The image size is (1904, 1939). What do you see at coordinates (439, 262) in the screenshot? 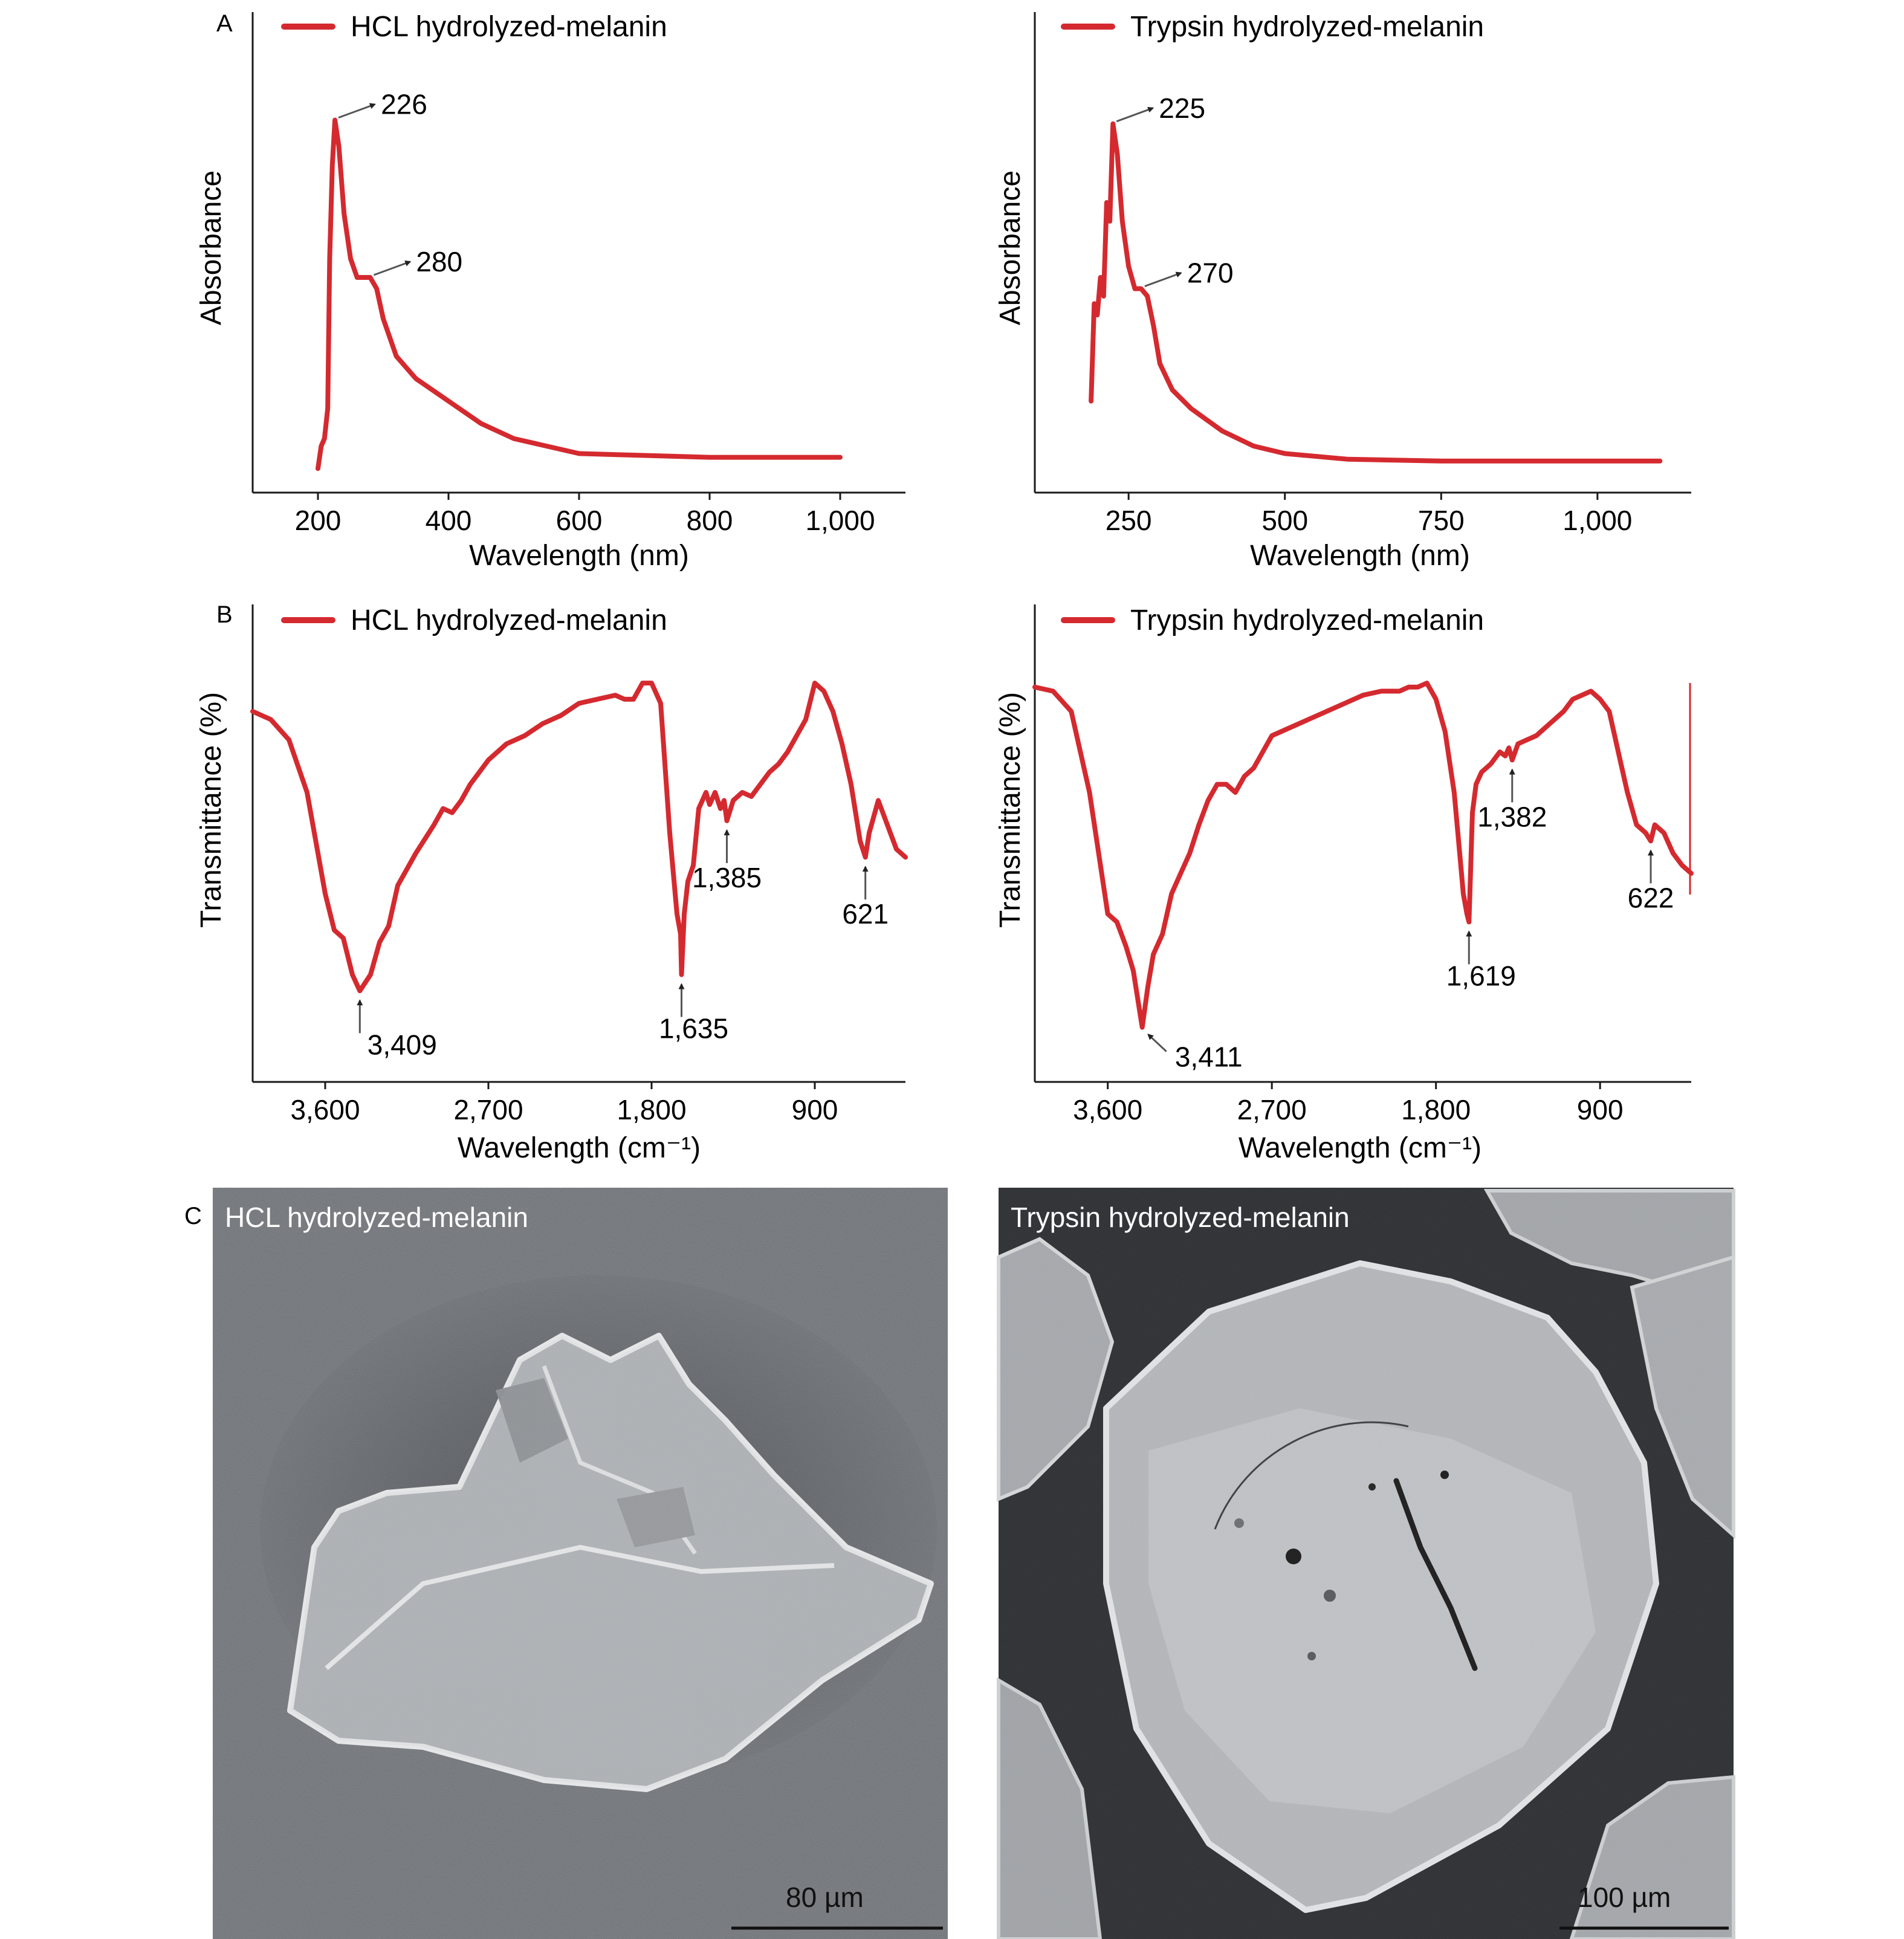
I see `annotation-label: 280` at bounding box center [439, 262].